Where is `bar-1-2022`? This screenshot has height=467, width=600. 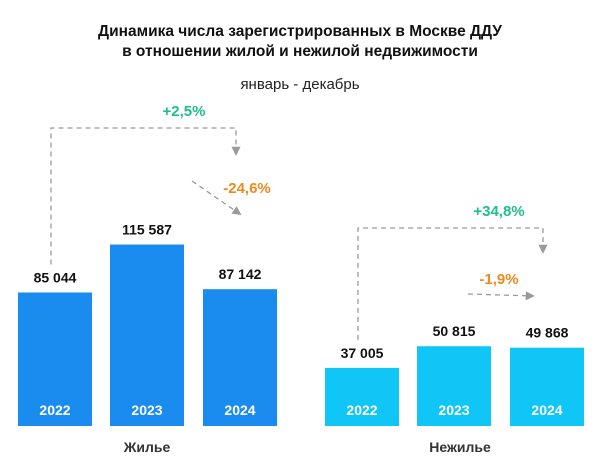
bar-1-2022 is located at coordinates (55, 359).